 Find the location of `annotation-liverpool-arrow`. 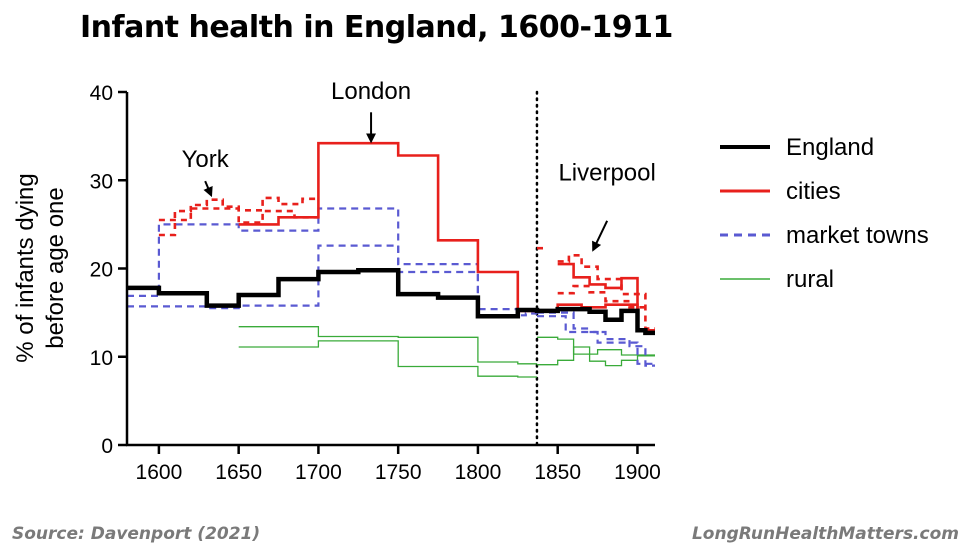

annotation-liverpool-arrow is located at coordinates (600, 236).